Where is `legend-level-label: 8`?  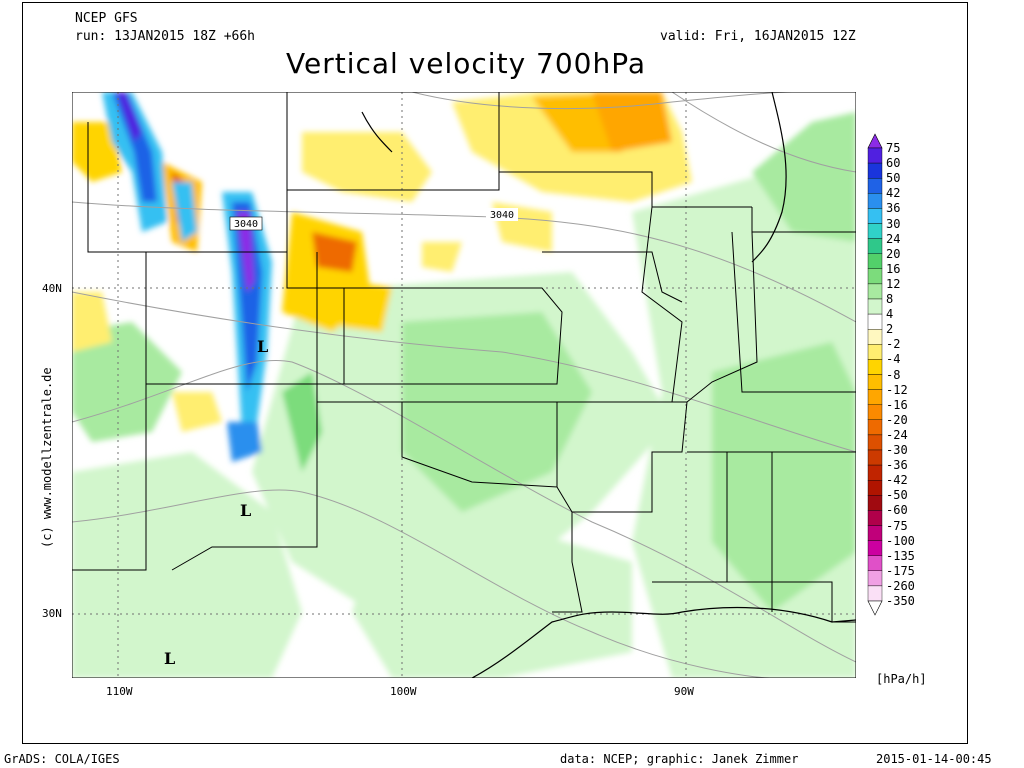 legend-level-label: 8 is located at coordinates (890, 299).